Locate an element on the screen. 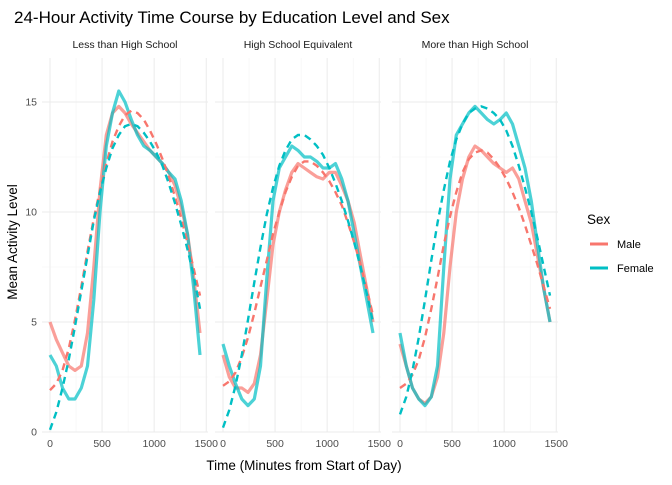 The height and width of the screenshot is (485, 672). y-tick-label: 5 is located at coordinates (34, 323).